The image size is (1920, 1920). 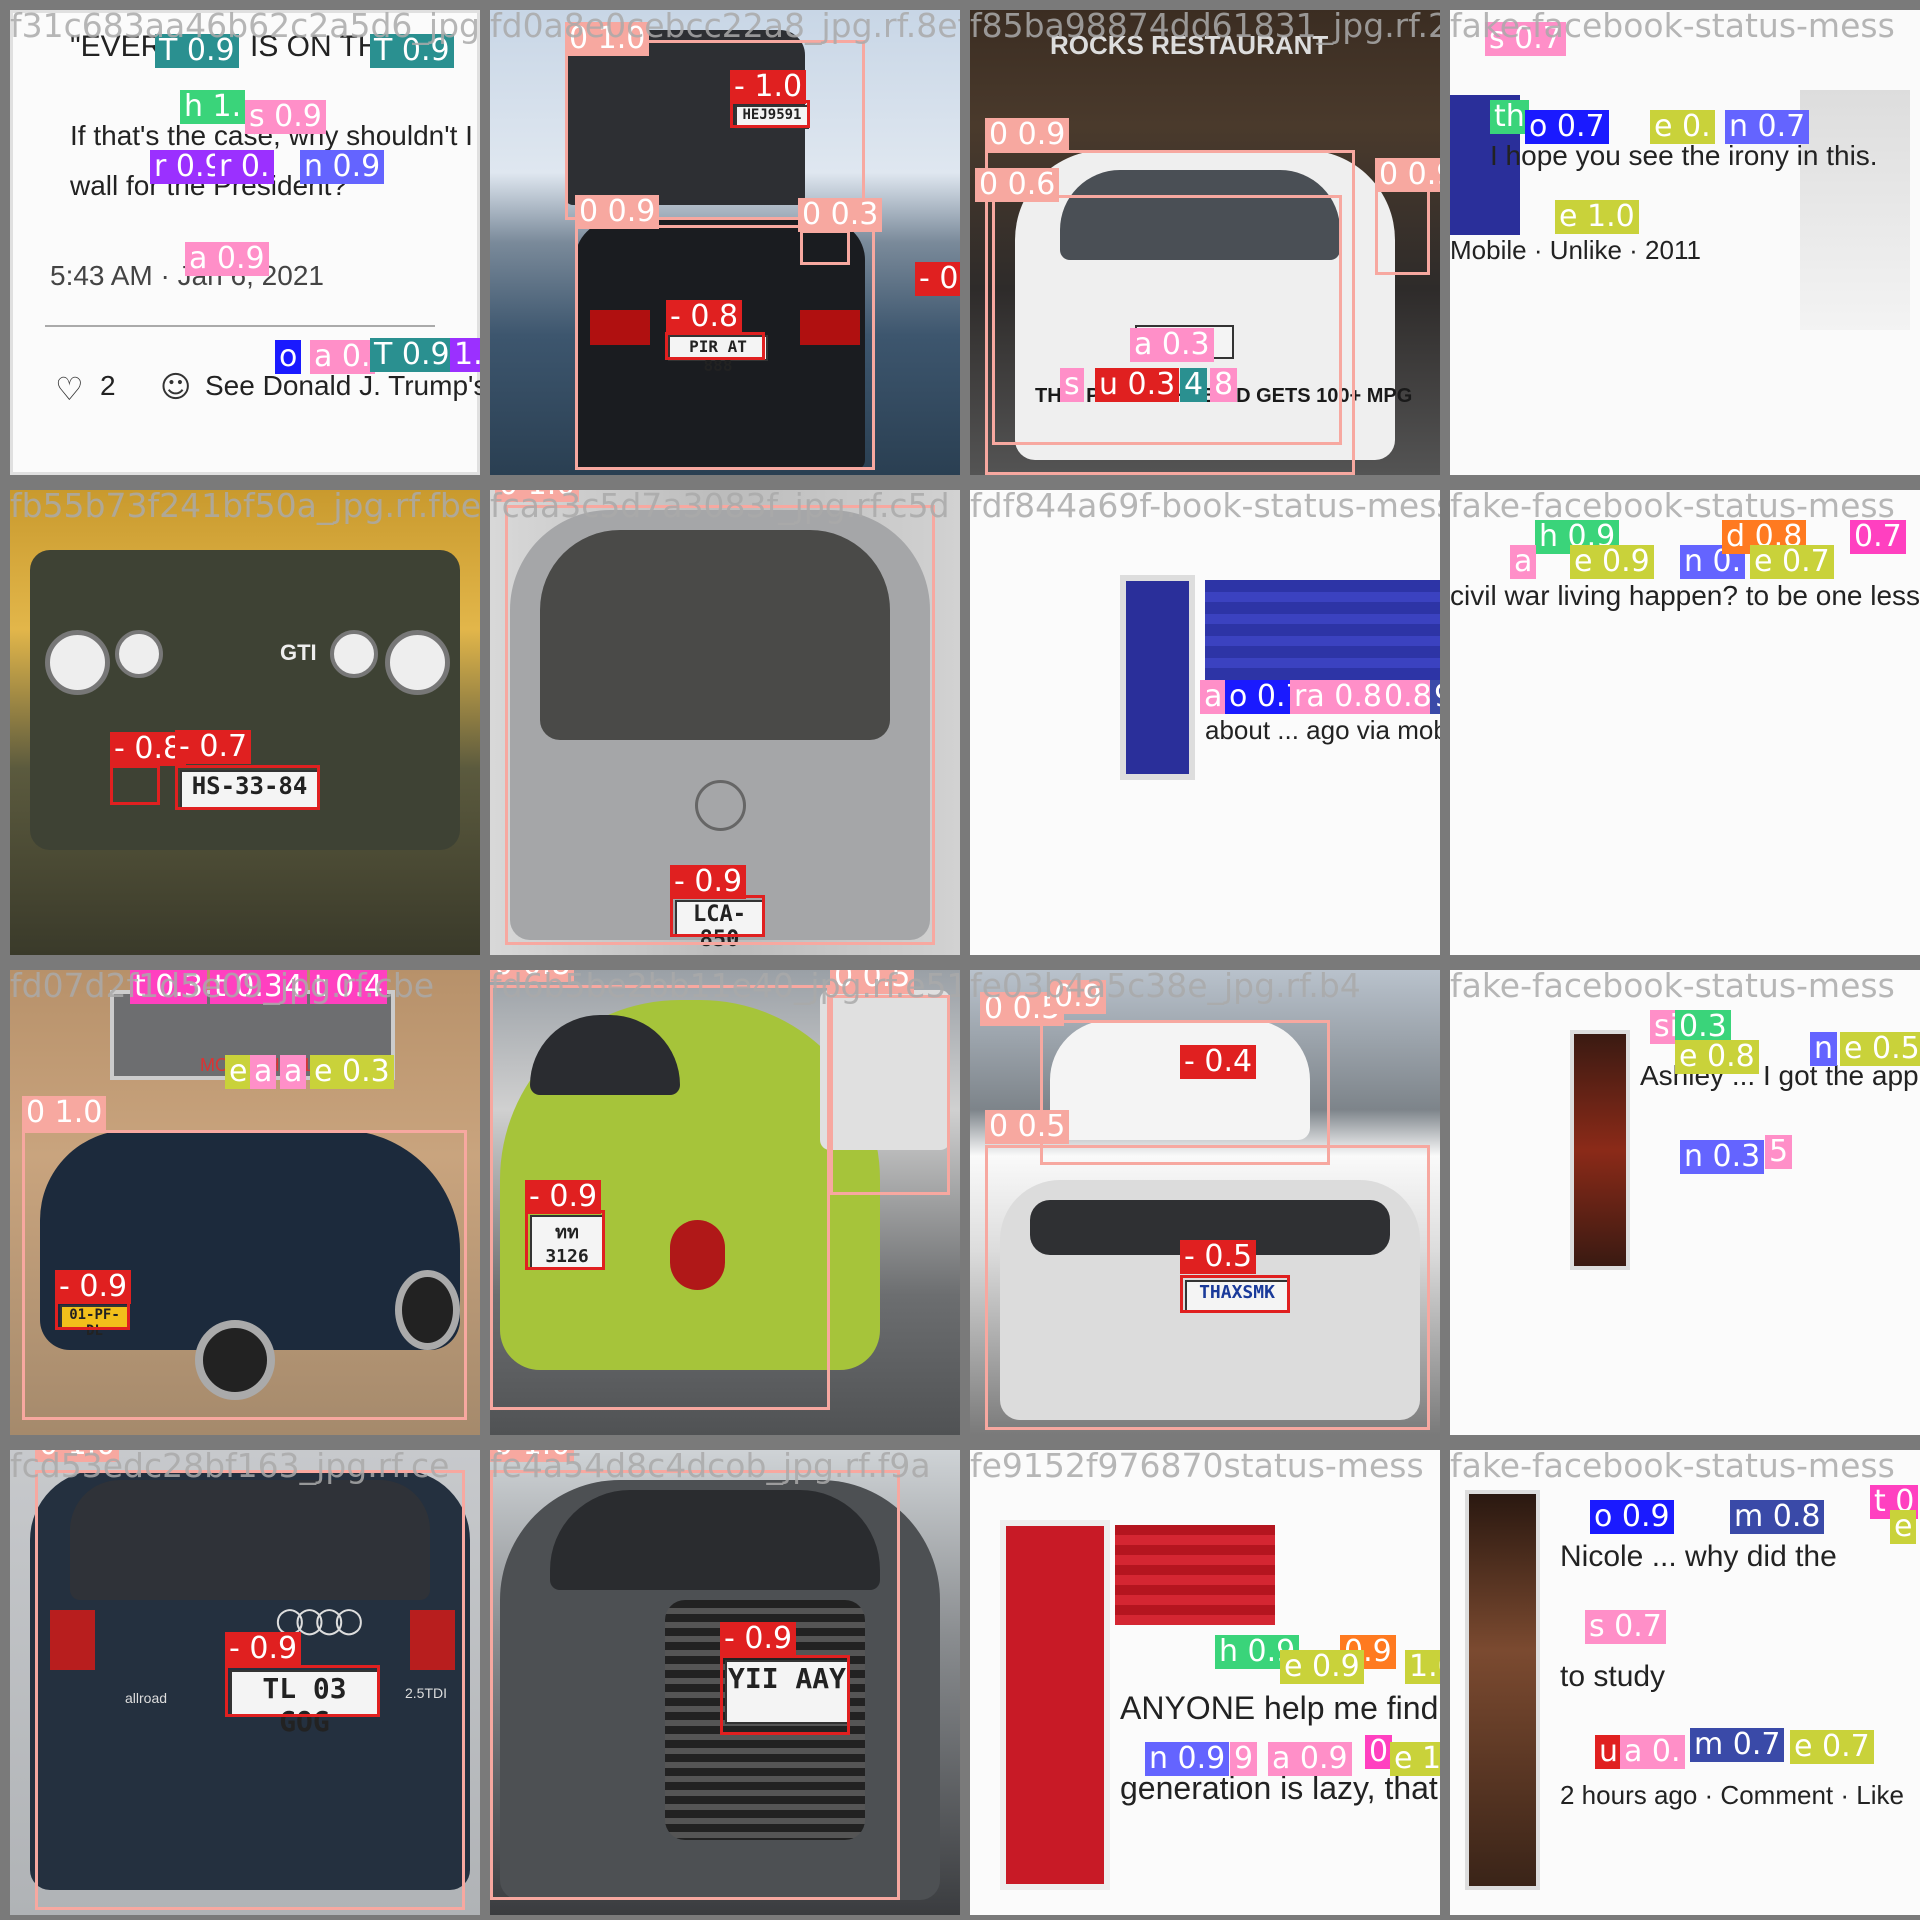 I want to click on tile-filename: fe03b4a5c38e_jpg.rf.b4, so click(x=1165, y=987).